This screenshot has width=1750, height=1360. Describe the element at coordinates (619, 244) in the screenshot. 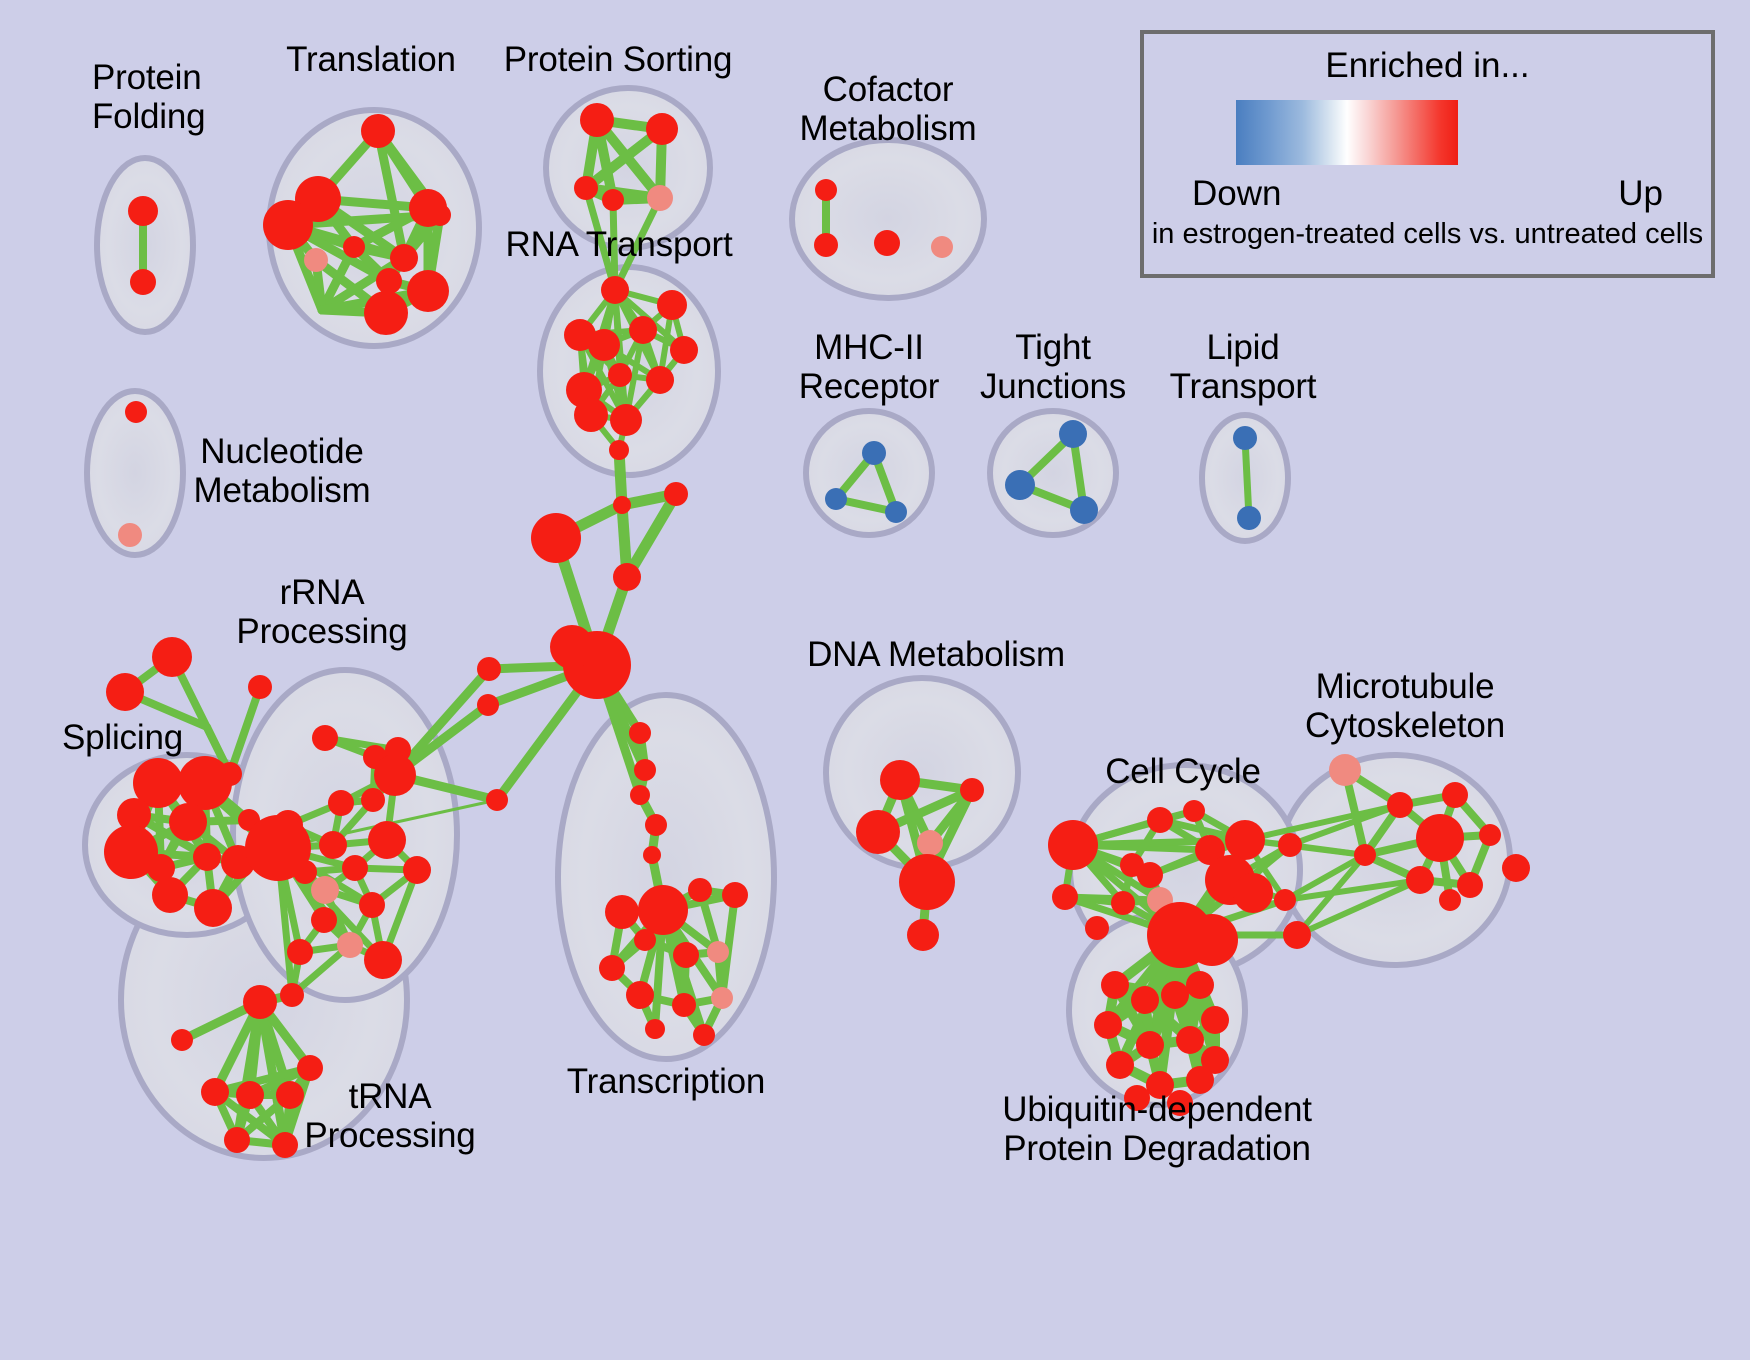

I see `cluster-label-rna-transport: RNA Transport` at that location.